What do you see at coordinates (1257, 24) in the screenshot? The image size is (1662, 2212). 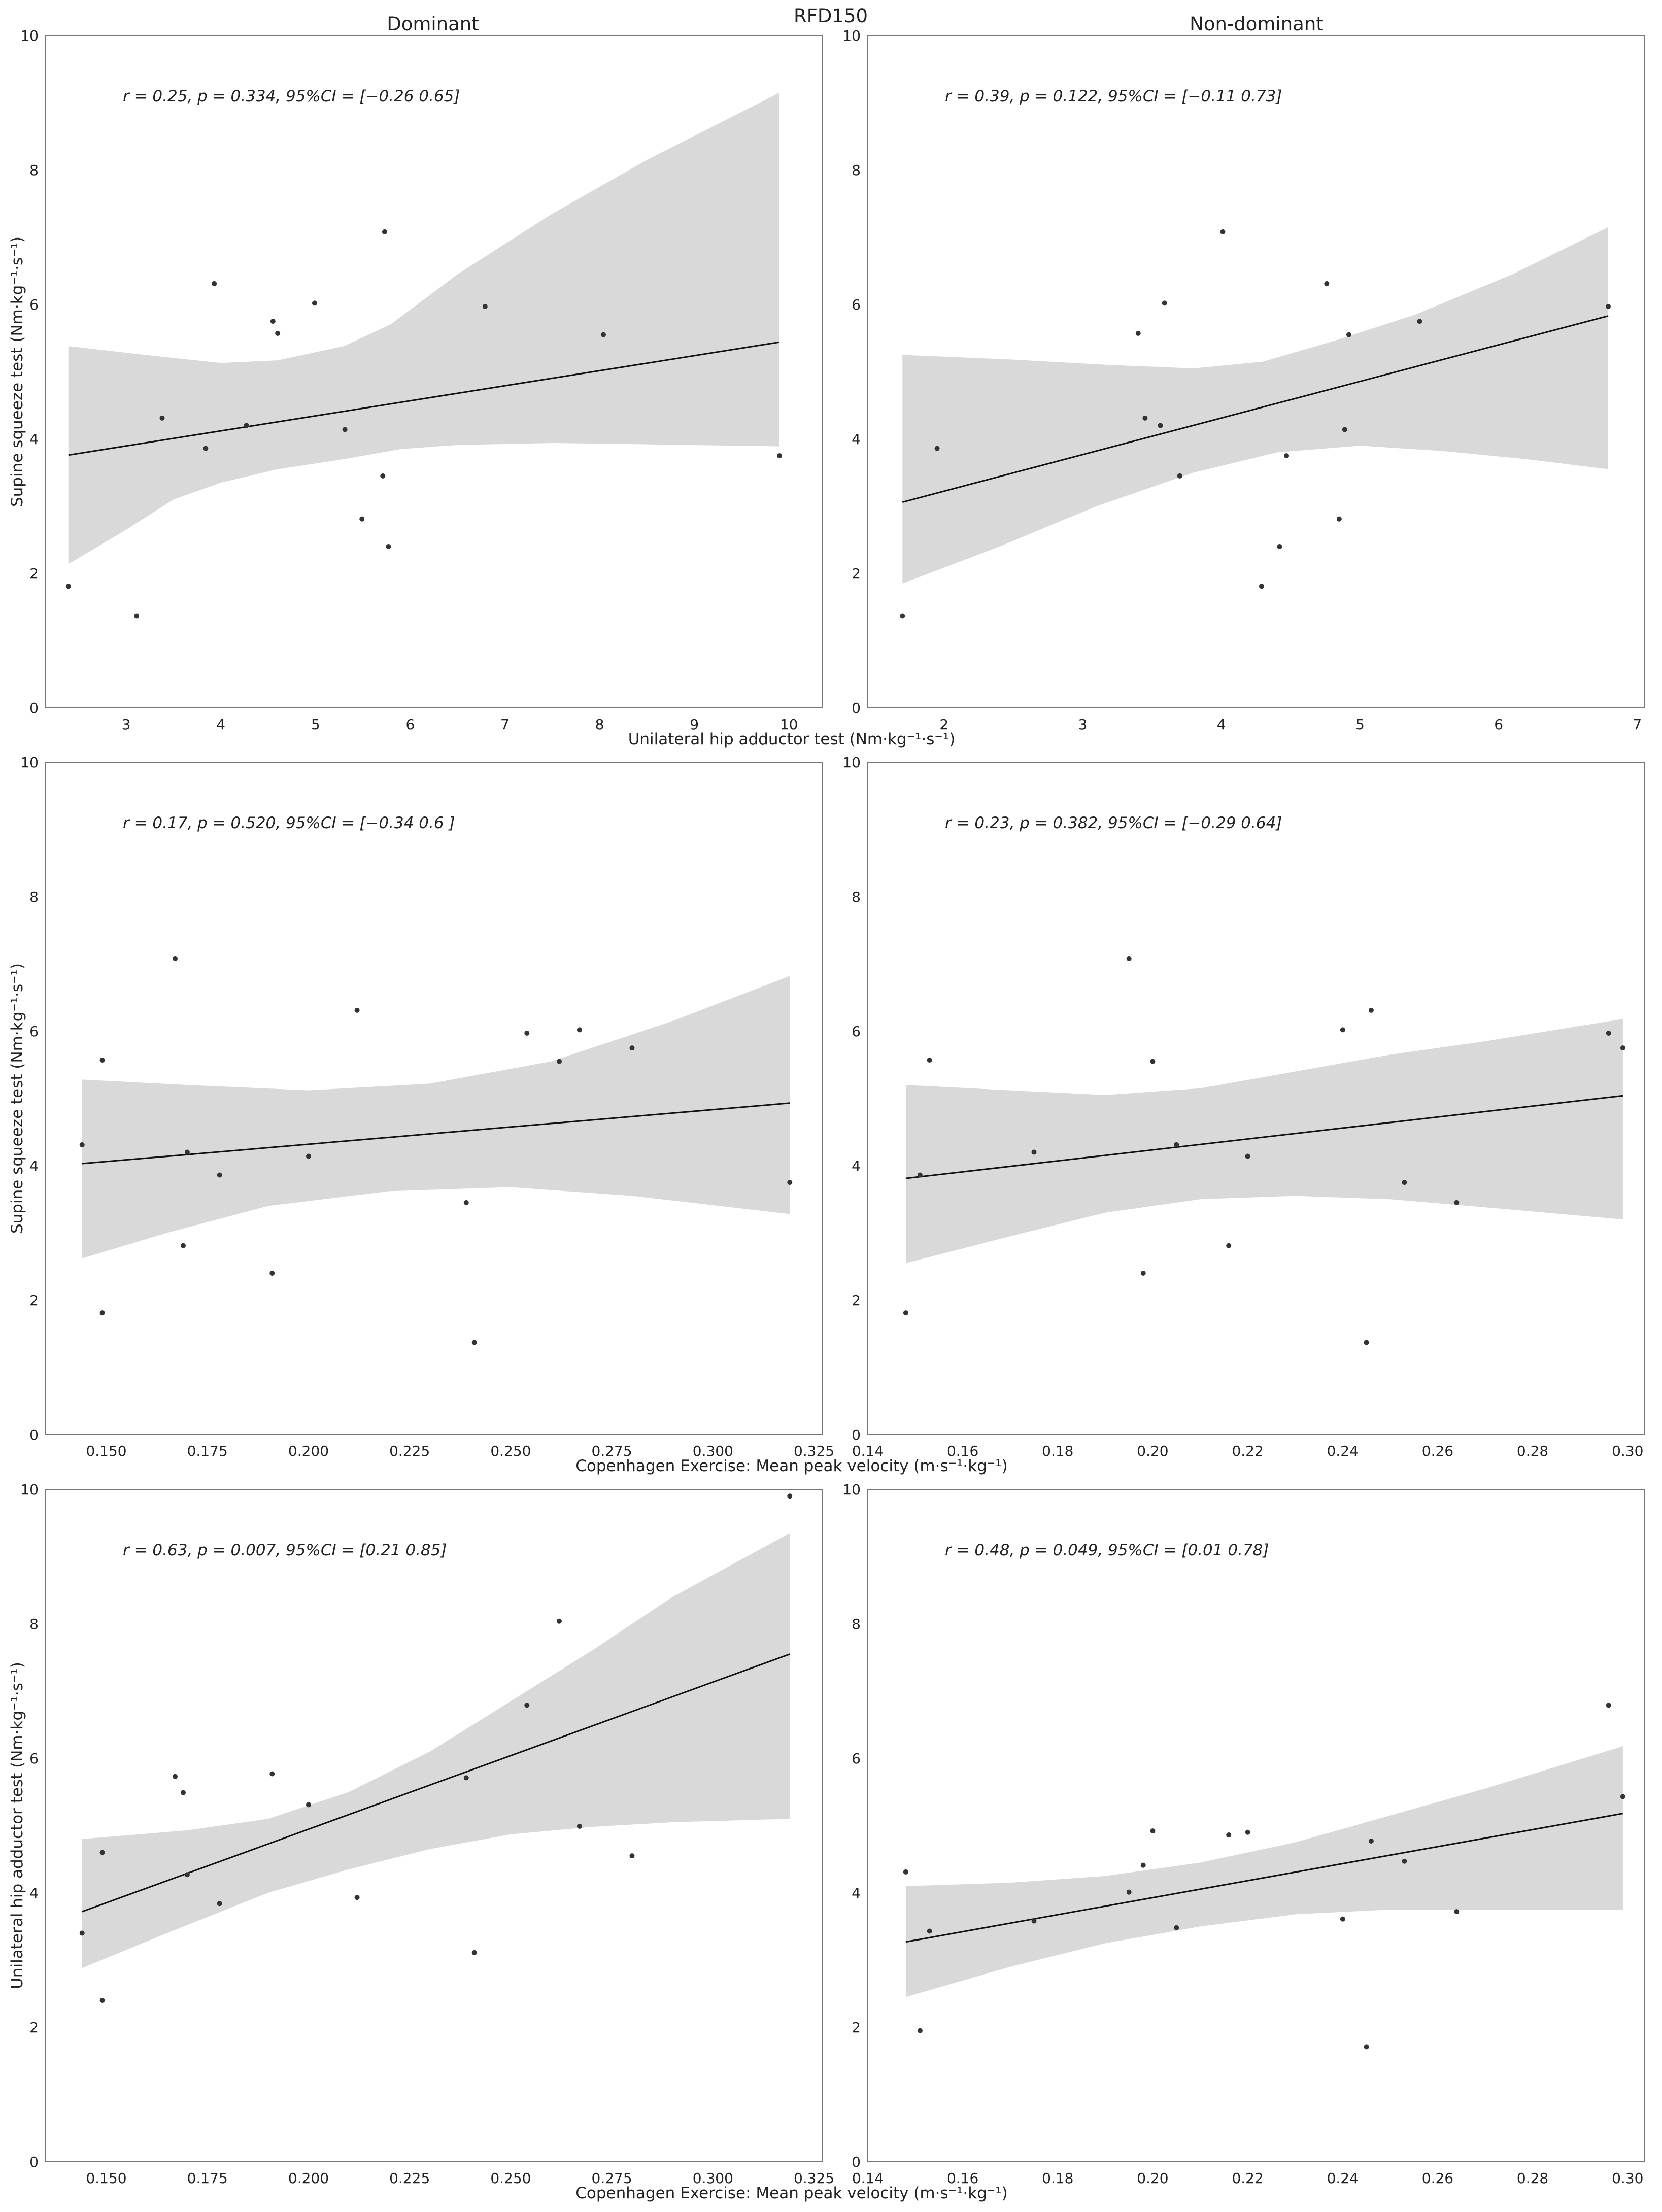 I see `column-title-non-dominant: Non-dominant` at bounding box center [1257, 24].